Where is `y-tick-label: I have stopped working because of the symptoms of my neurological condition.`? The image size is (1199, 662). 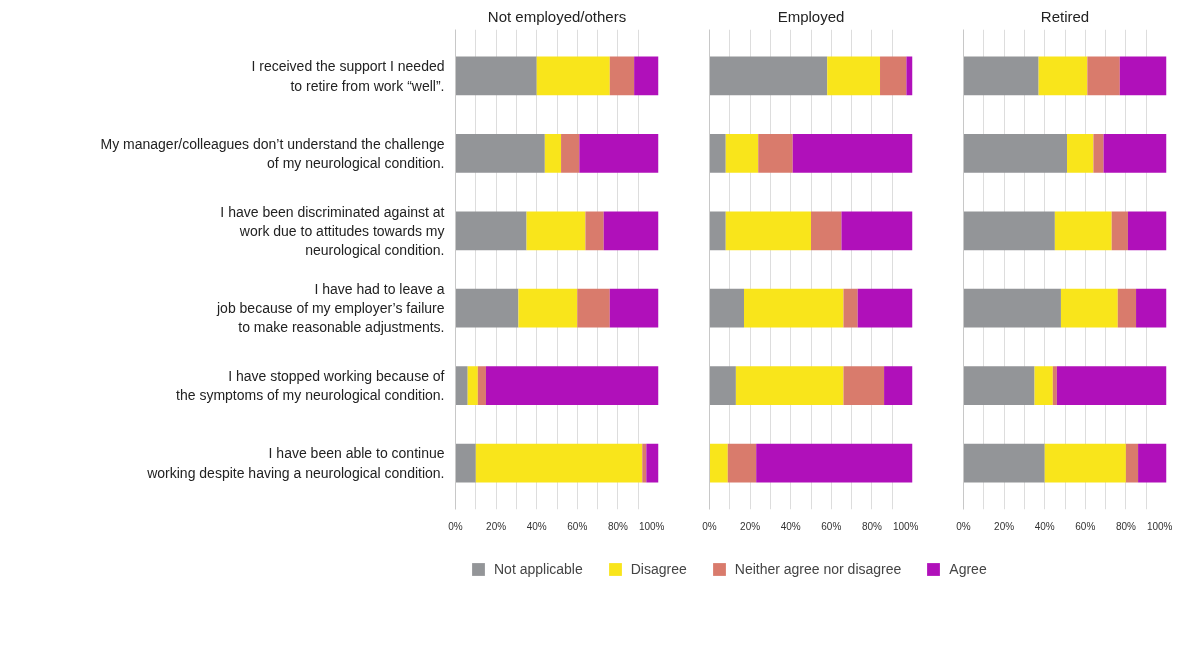 y-tick-label: I have stopped working because of the symptoms of my neurological condition. is located at coordinates (310, 386).